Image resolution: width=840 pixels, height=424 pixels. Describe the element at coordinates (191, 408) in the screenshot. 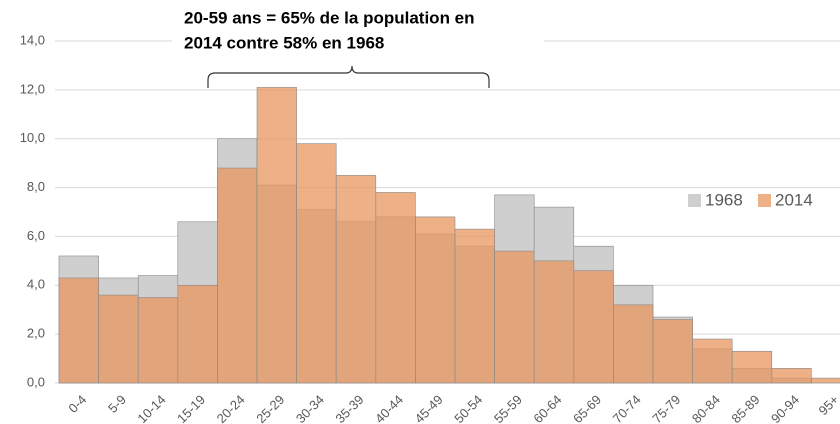

I see `x-tick-label: 15-19` at that location.